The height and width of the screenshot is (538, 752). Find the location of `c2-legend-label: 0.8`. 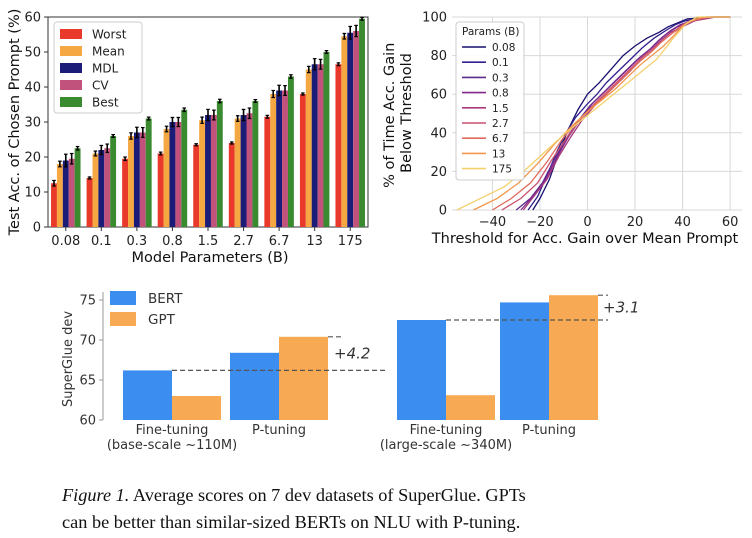

c2-legend-label: 0.8 is located at coordinates (500, 94).